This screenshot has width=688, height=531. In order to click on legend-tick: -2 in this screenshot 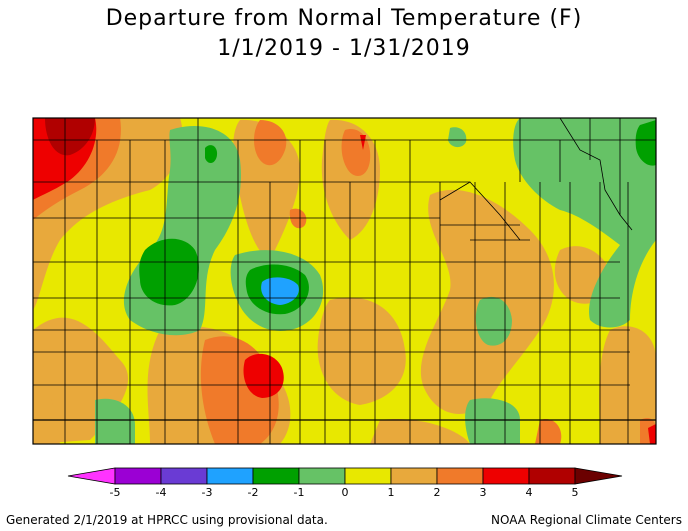, I will do `click(253, 492)`.